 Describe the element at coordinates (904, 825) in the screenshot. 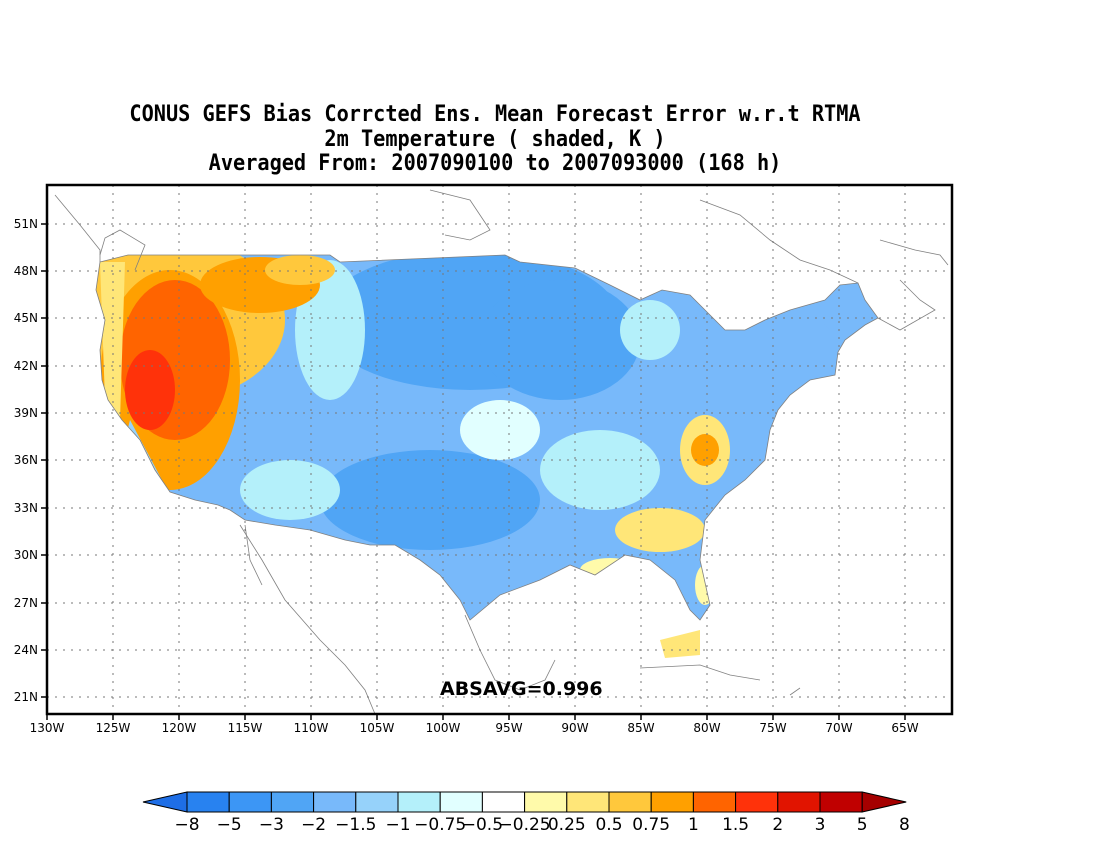

I see `colorbar-label: 8` at that location.